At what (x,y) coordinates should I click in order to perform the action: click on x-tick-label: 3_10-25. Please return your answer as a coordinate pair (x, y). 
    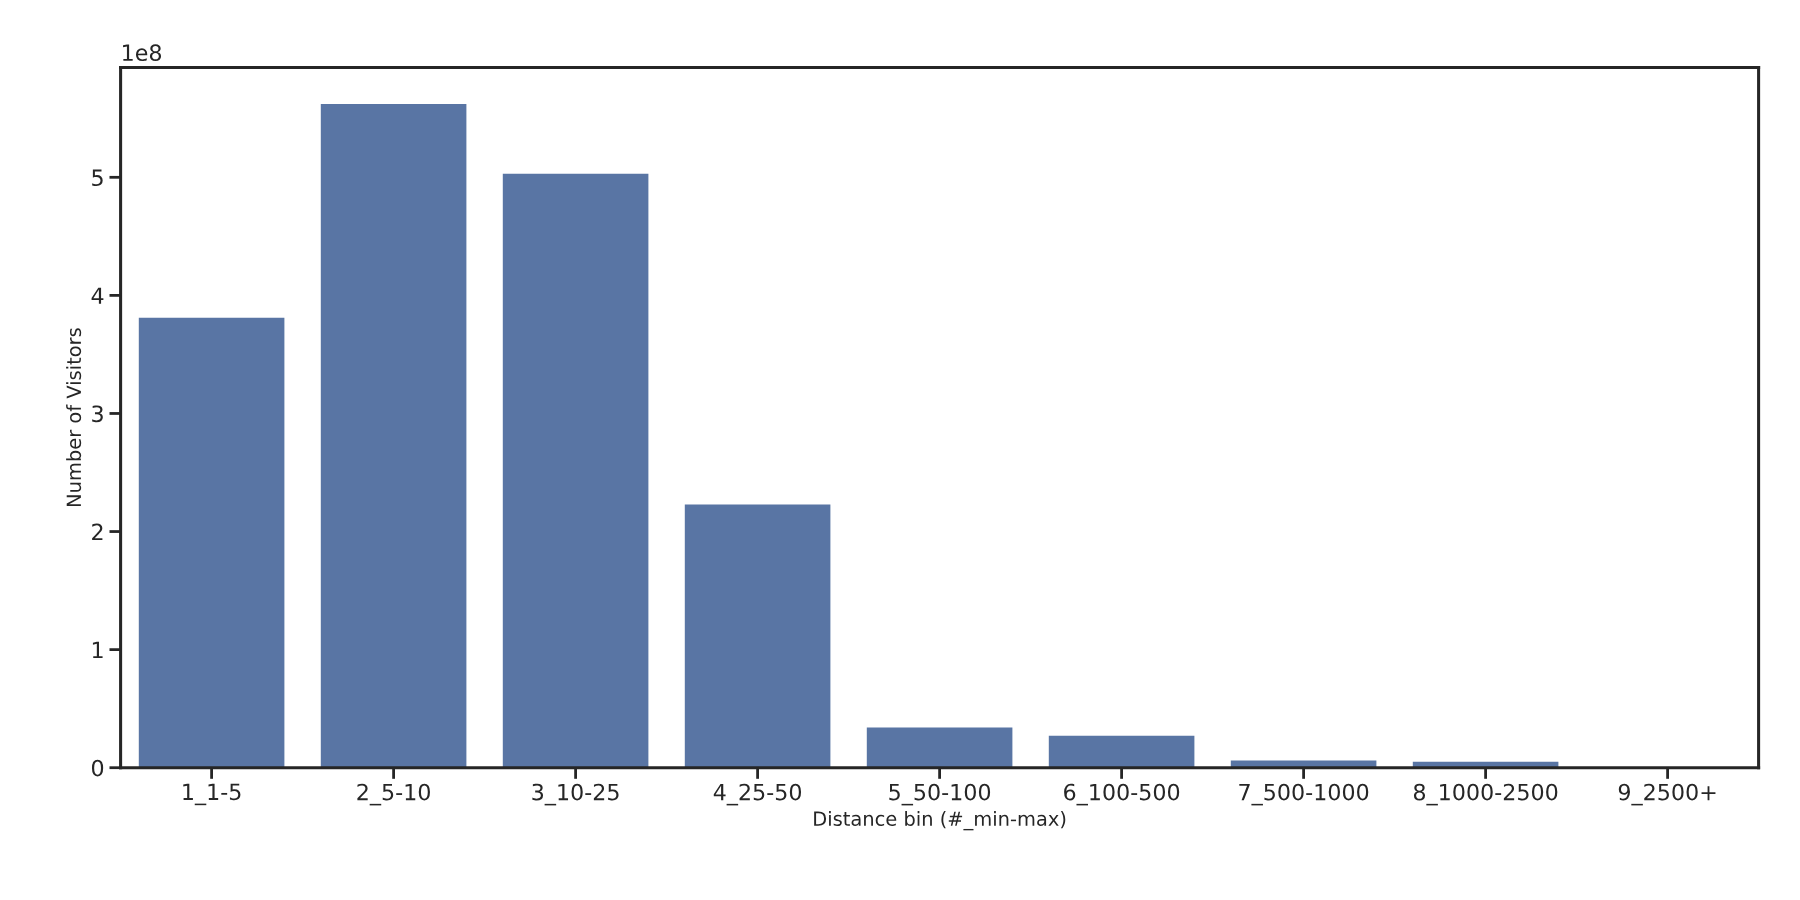
    Looking at the image, I should click on (575, 794).